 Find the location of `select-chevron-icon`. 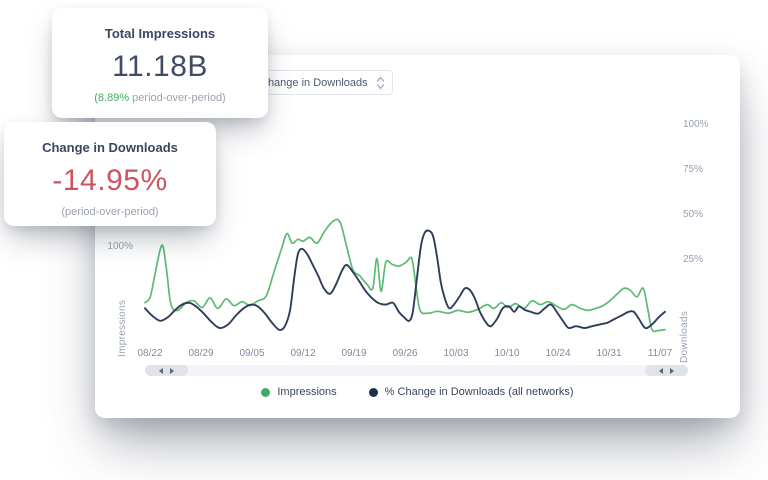

select-chevron-icon is located at coordinates (380, 82).